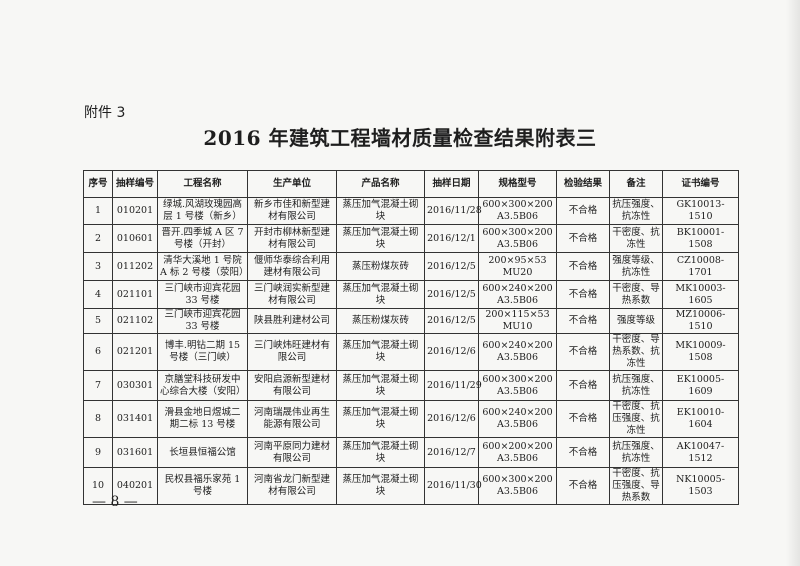 This screenshot has height=566, width=800. What do you see at coordinates (135, 452) in the screenshot?
I see `table-cell: 031601` at bounding box center [135, 452].